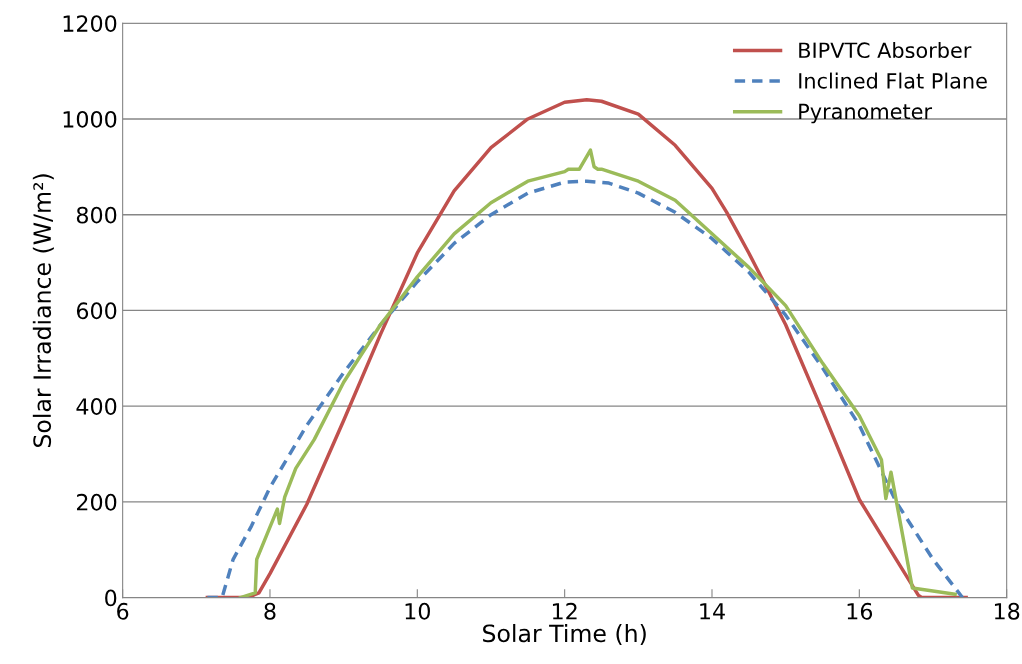 This screenshot has width=1022, height=664. Describe the element at coordinates (123, 611) in the screenshot. I see `x-tick-label: 6` at that location.